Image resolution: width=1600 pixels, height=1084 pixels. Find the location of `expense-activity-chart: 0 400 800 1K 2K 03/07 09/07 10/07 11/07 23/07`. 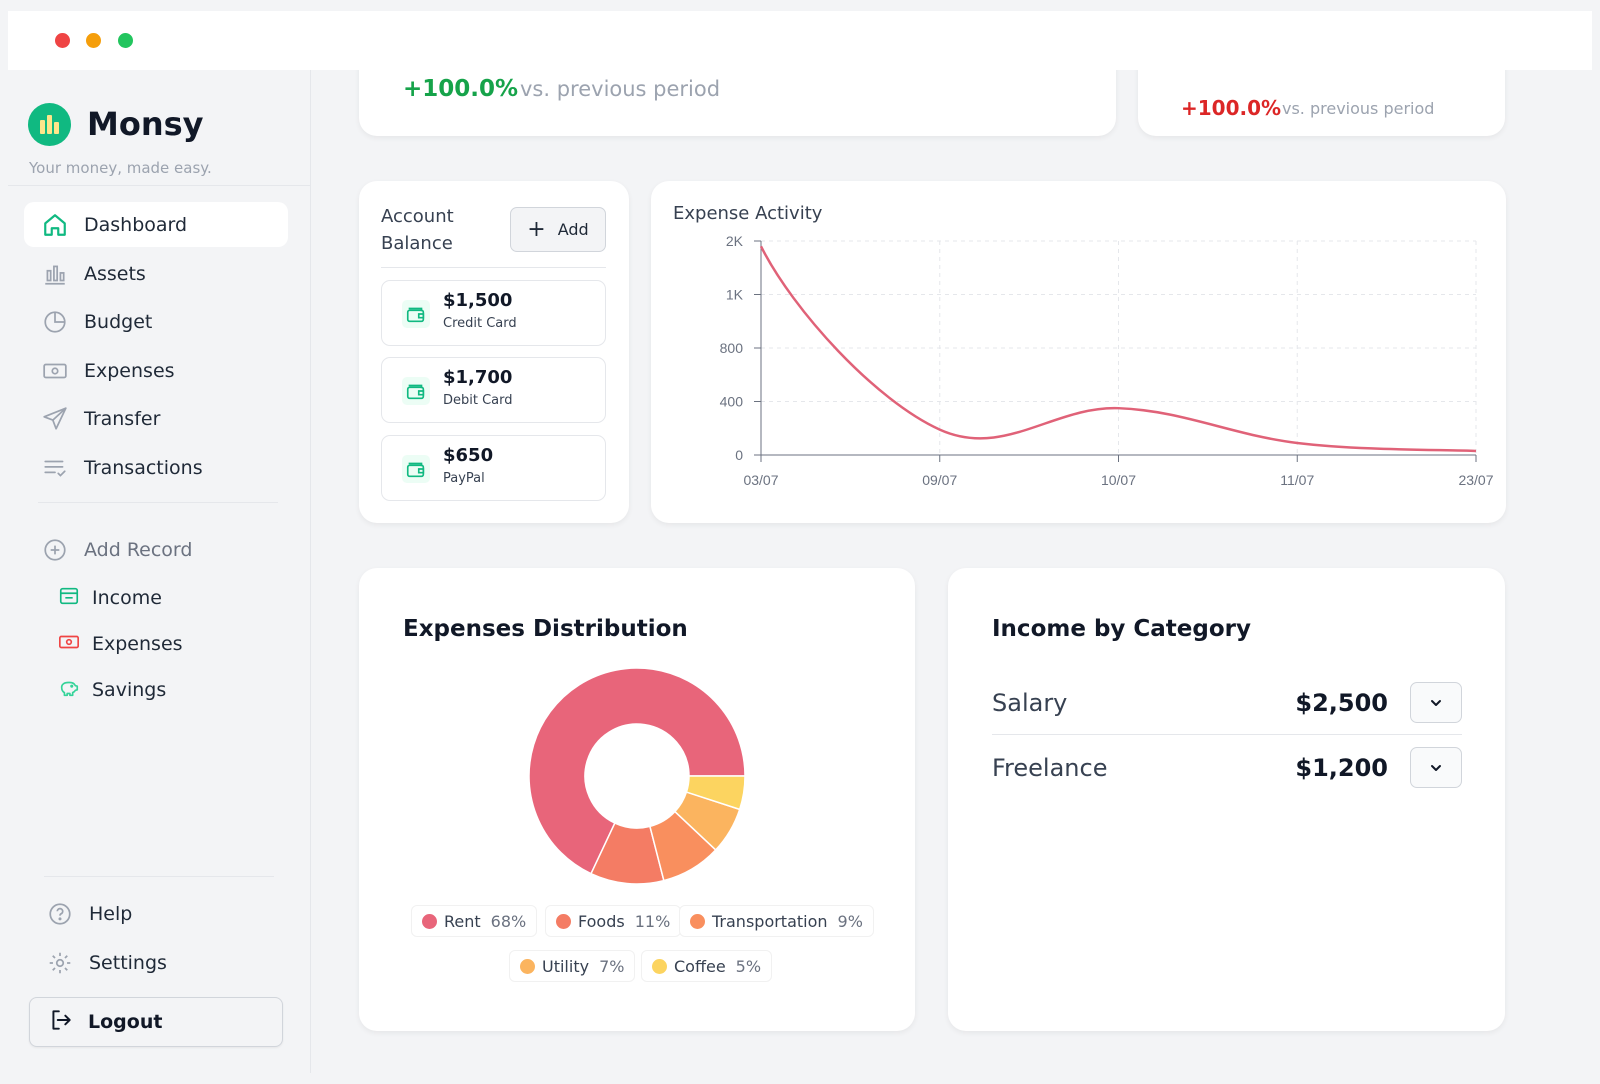

expense-activity-chart: 0 400 800 1K 2K 03/07 09/07 10/07 11/07 23/07 is located at coordinates (1107, 360).